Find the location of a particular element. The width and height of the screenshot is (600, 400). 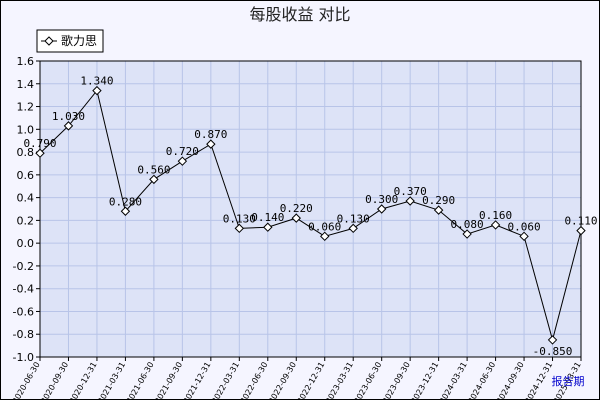

legend: 歌力思 is located at coordinates (70, 41).